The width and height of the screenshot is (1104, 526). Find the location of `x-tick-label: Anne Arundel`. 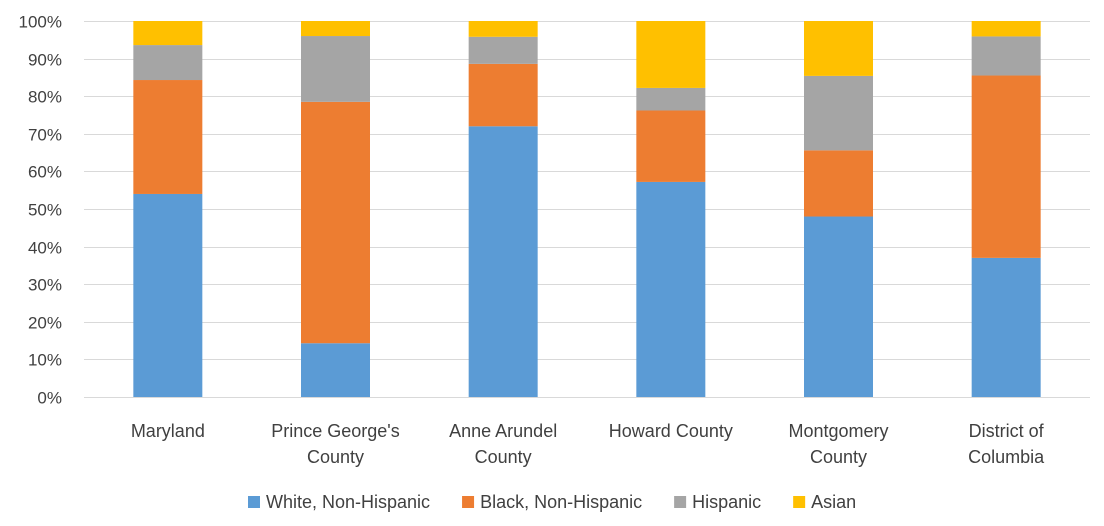

x-tick-label: Anne Arundel is located at coordinates (503, 431).